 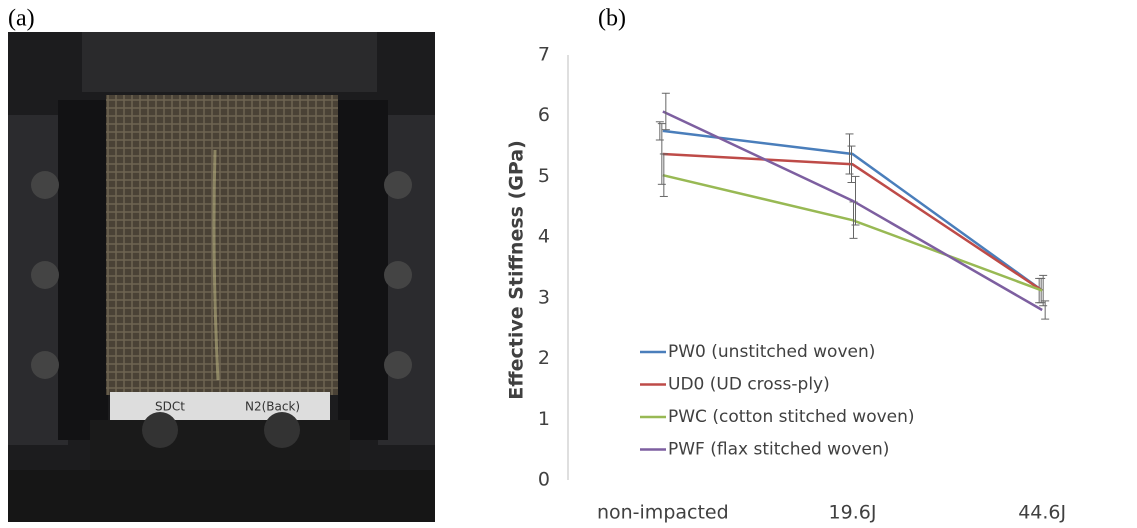 I want to click on y-tick-label: 2, so click(x=544, y=358).